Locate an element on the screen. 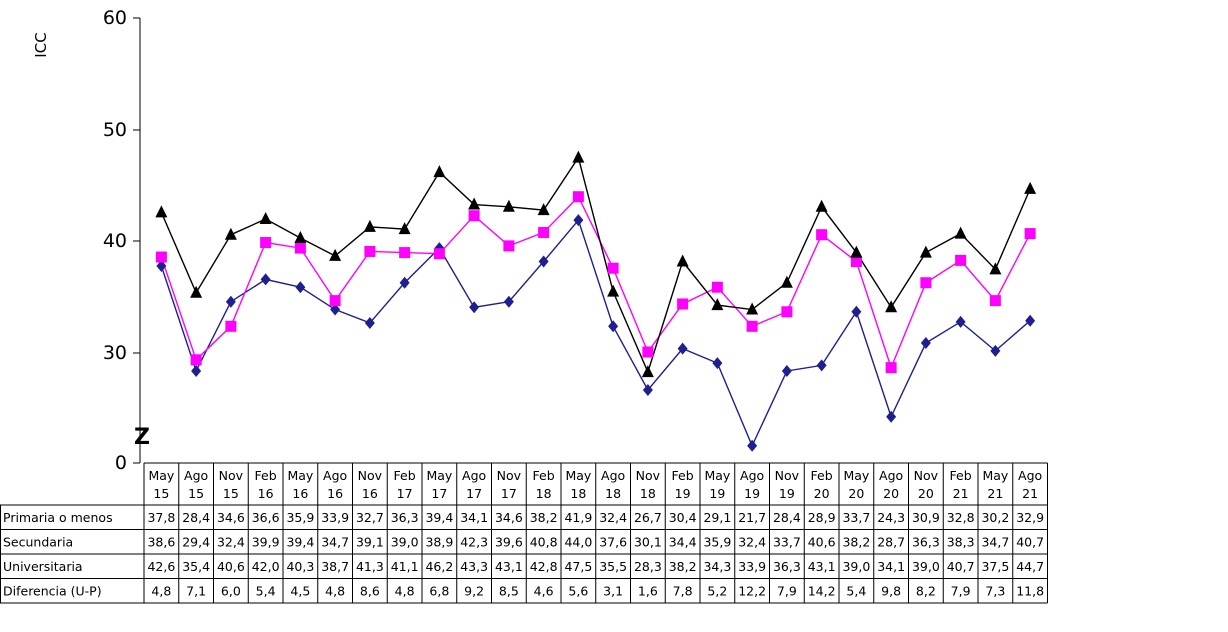  table-cell-value: 41,9 is located at coordinates (578, 517).